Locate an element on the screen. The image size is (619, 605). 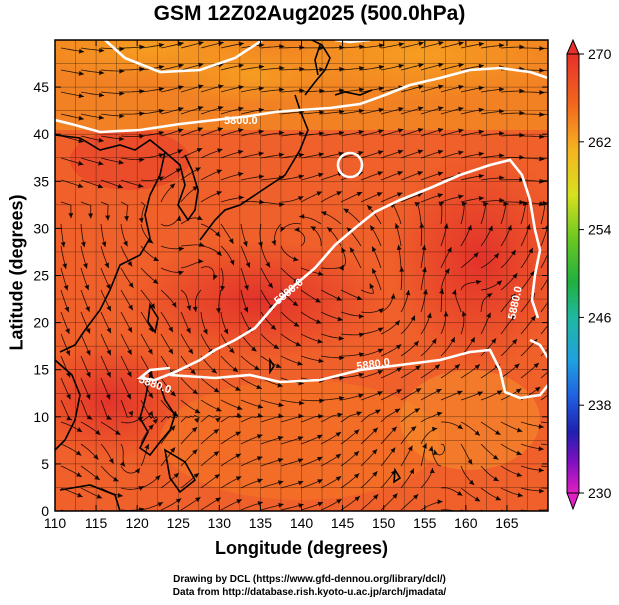
colorbar-top-arrow is located at coordinates (573, 46).